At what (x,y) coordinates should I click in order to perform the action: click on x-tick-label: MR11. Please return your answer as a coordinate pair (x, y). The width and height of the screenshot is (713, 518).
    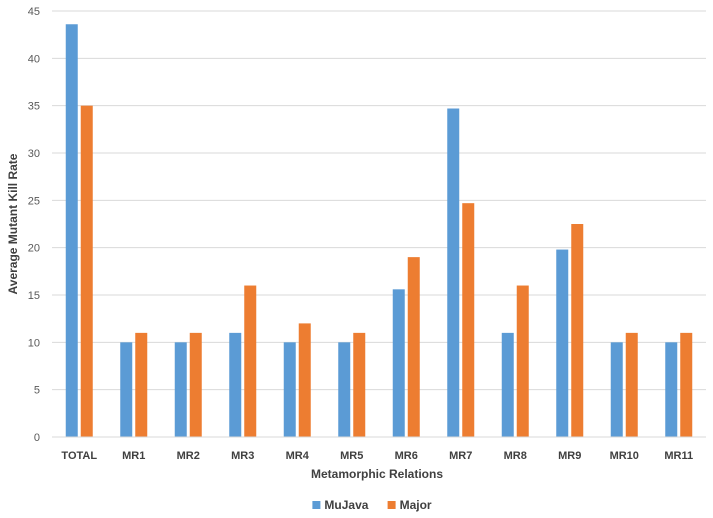
    Looking at the image, I should click on (678, 456).